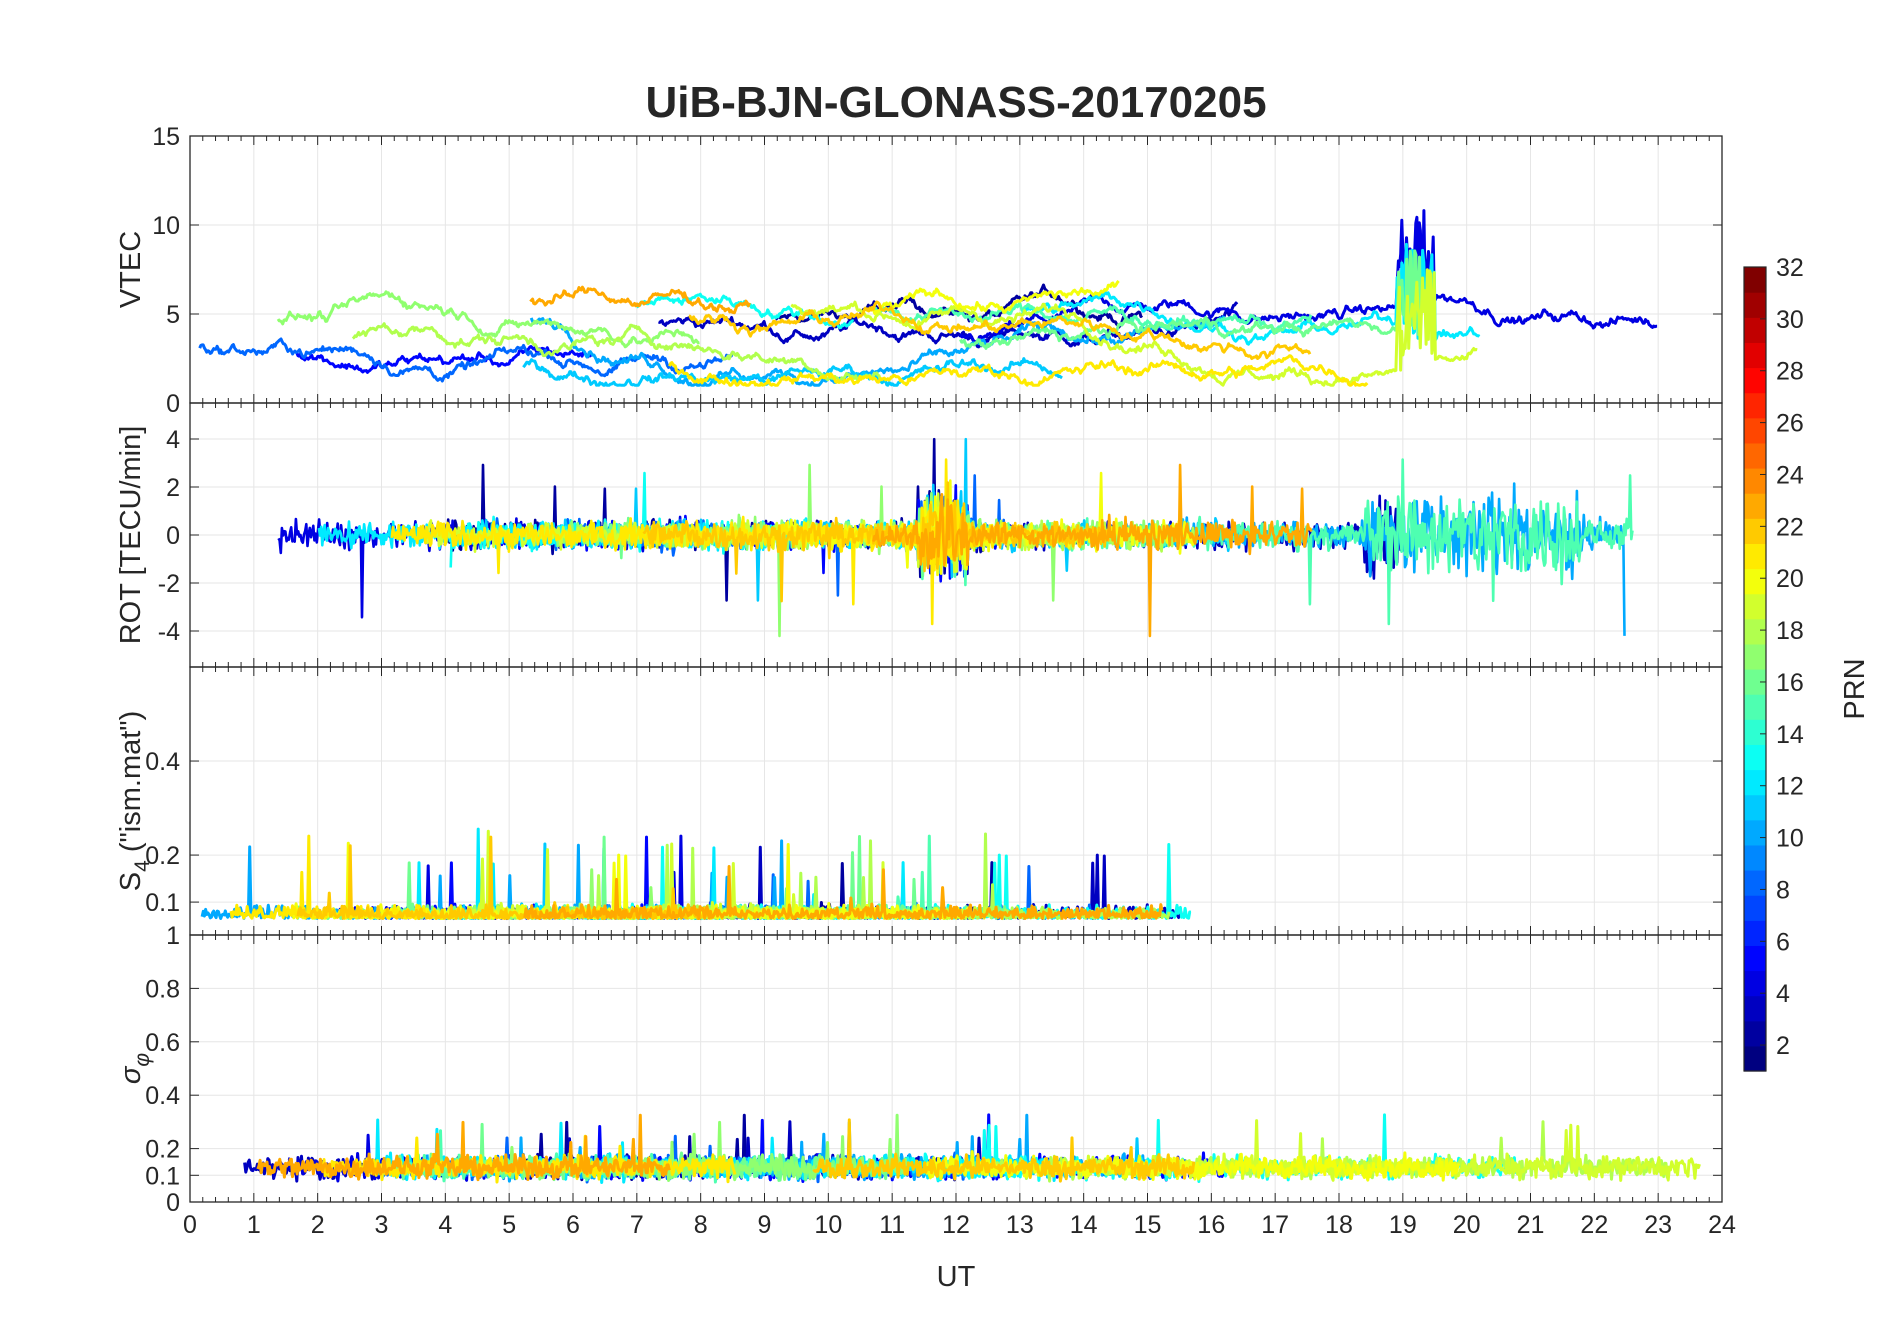 Image resolution: width=1902 pixels, height=1335 pixels. What do you see at coordinates (1084, 1225) in the screenshot?
I see `x-tick-label: 14` at bounding box center [1084, 1225].